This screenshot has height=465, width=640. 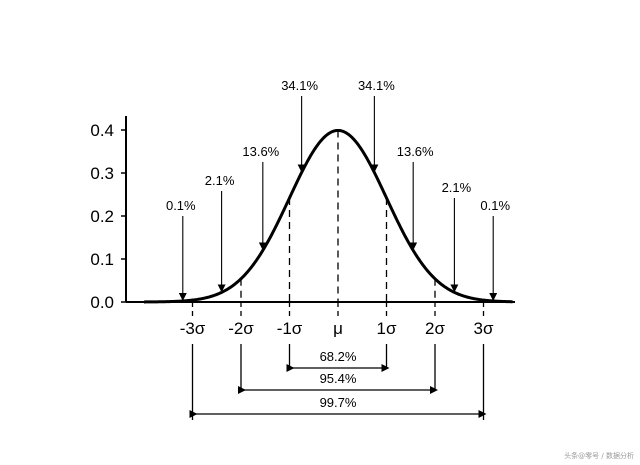 What do you see at coordinates (338, 356) in the screenshot?
I see `range-label: 68.2%` at bounding box center [338, 356].